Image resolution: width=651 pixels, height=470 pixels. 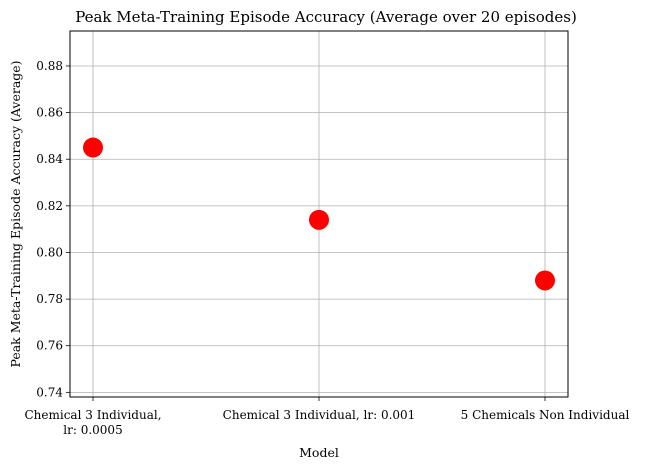 I want to click on y-tick-label: 0.82, so click(x=49, y=206).